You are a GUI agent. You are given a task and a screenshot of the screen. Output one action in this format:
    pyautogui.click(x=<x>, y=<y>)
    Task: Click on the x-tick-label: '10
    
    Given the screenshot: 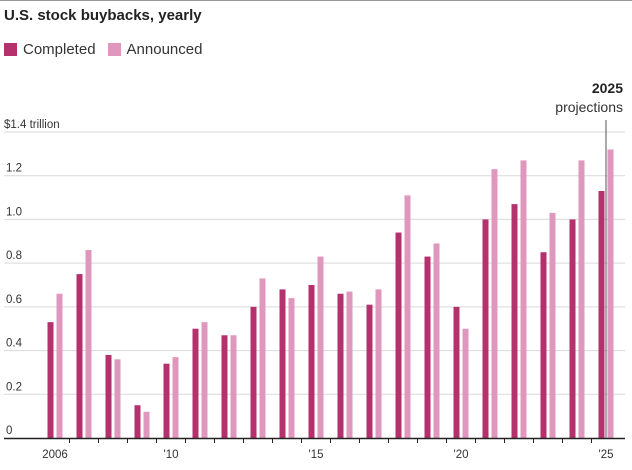 What is the action you would take?
    pyautogui.click(x=171, y=455)
    